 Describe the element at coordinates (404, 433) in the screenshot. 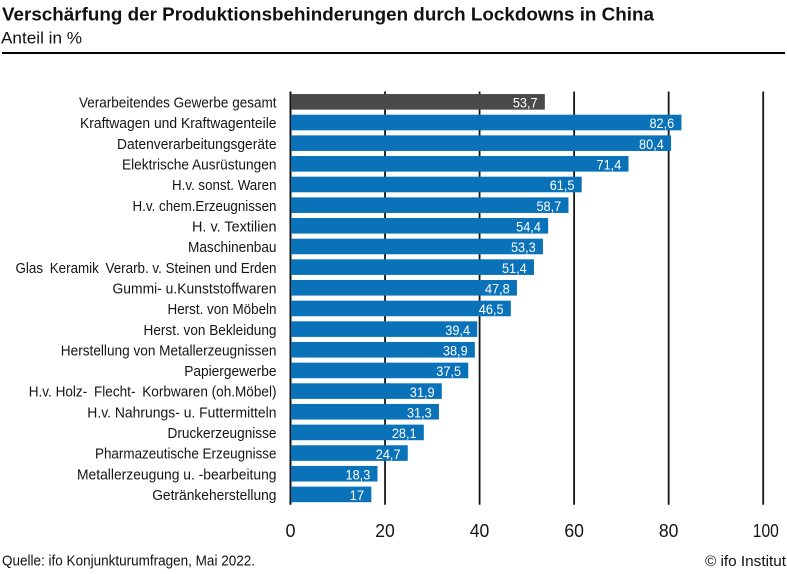

I see `svg-text: 28,1` at that location.